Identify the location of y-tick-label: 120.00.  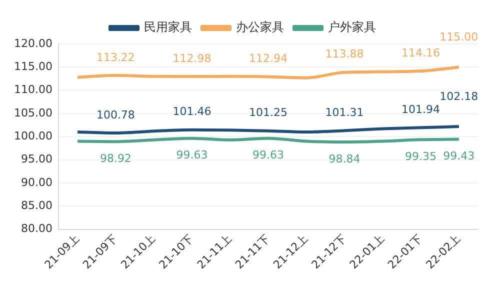
(33, 43).